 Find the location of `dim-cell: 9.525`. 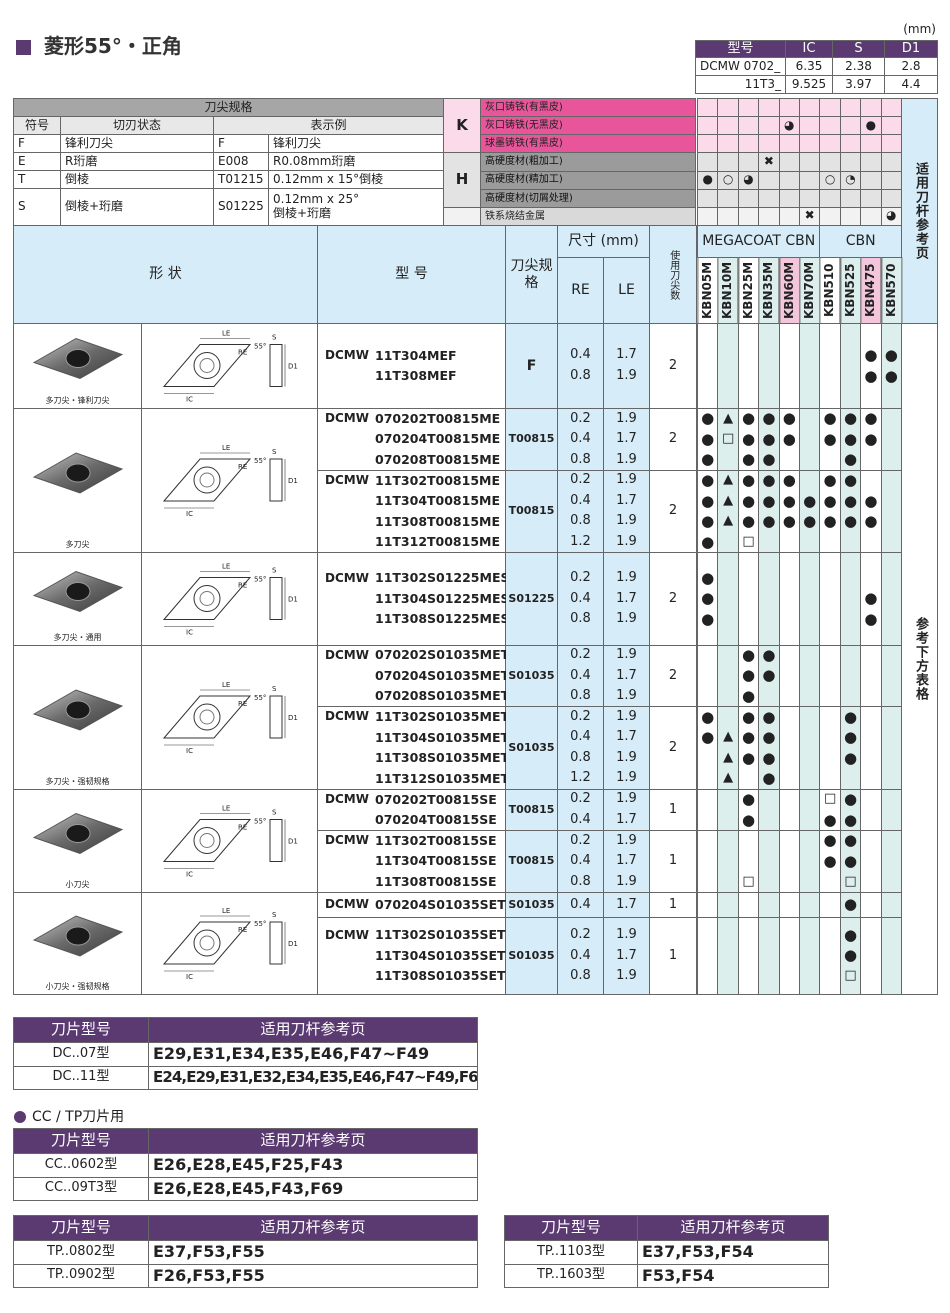

dim-cell: 9.525 is located at coordinates (809, 84).